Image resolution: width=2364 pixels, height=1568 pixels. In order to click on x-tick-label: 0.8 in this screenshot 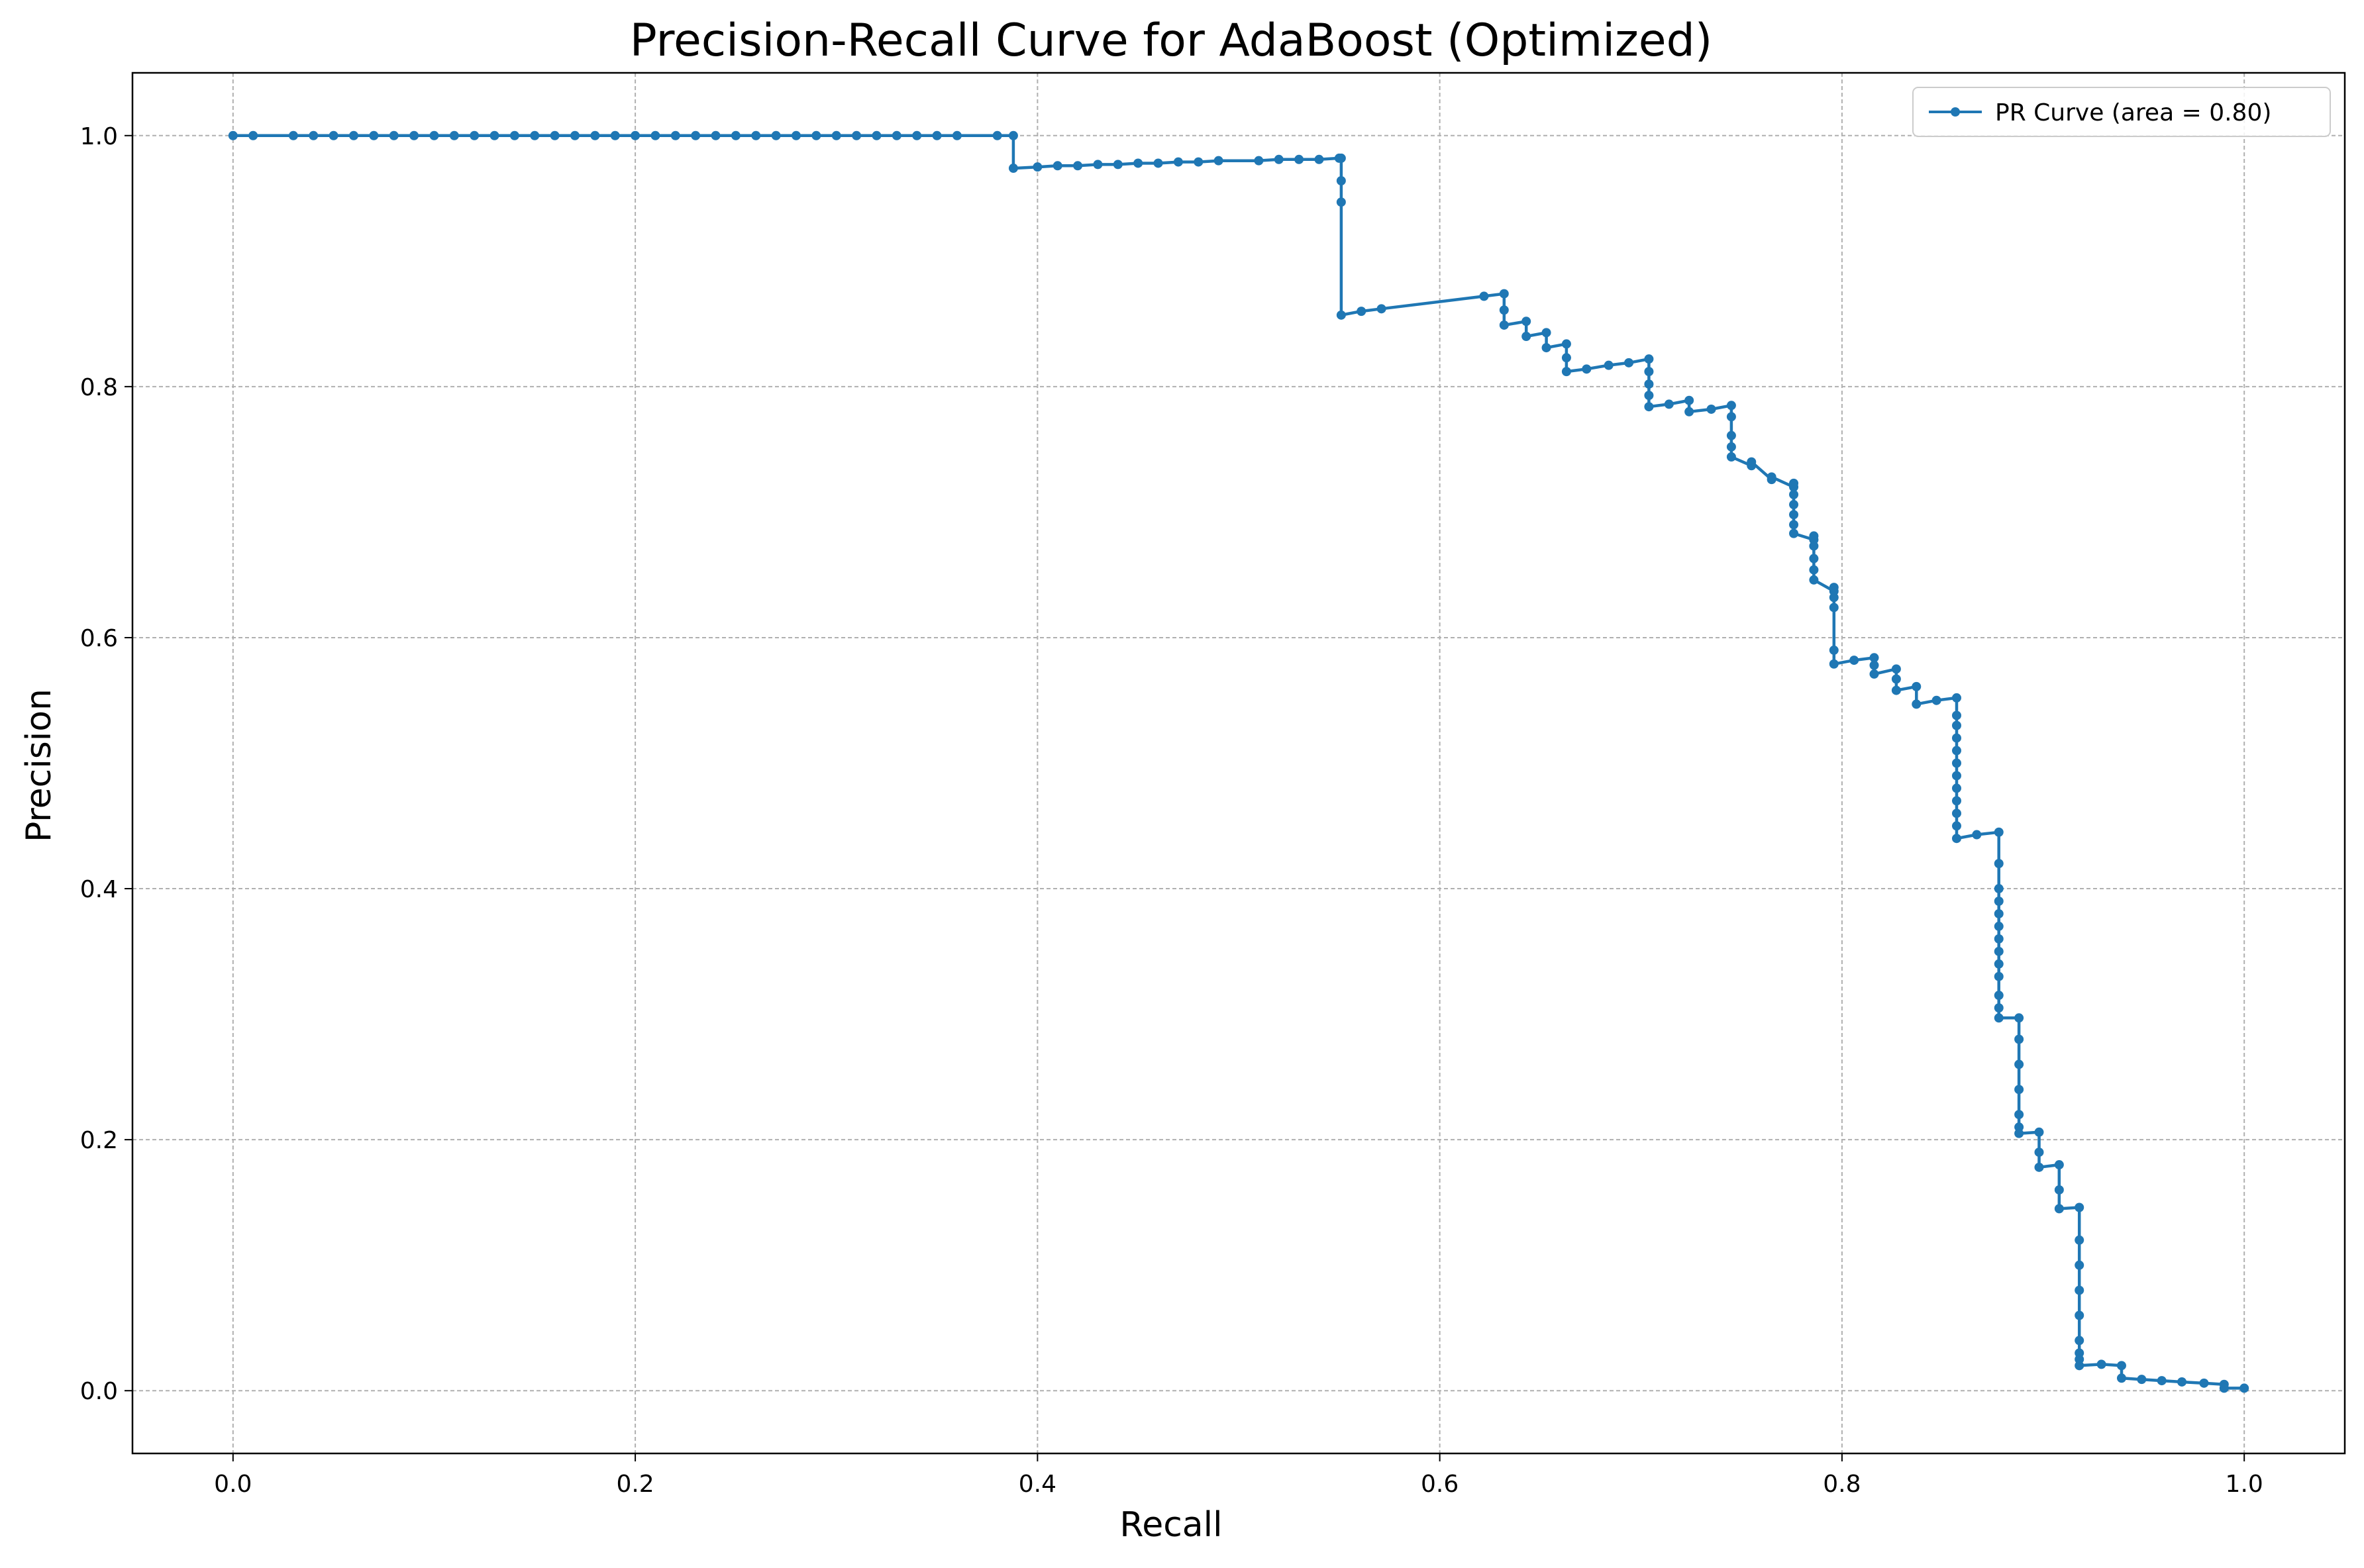, I will do `click(1842, 1484)`.